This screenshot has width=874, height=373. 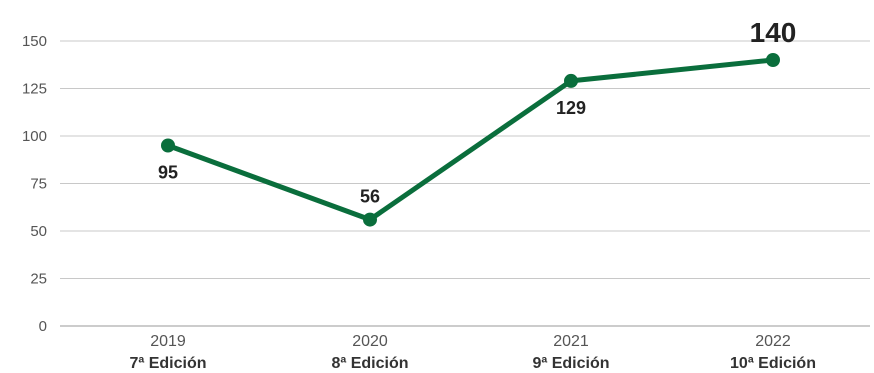 What do you see at coordinates (773, 363) in the screenshot?
I see `x-tick-edition-label: 10ª Edición` at bounding box center [773, 363].